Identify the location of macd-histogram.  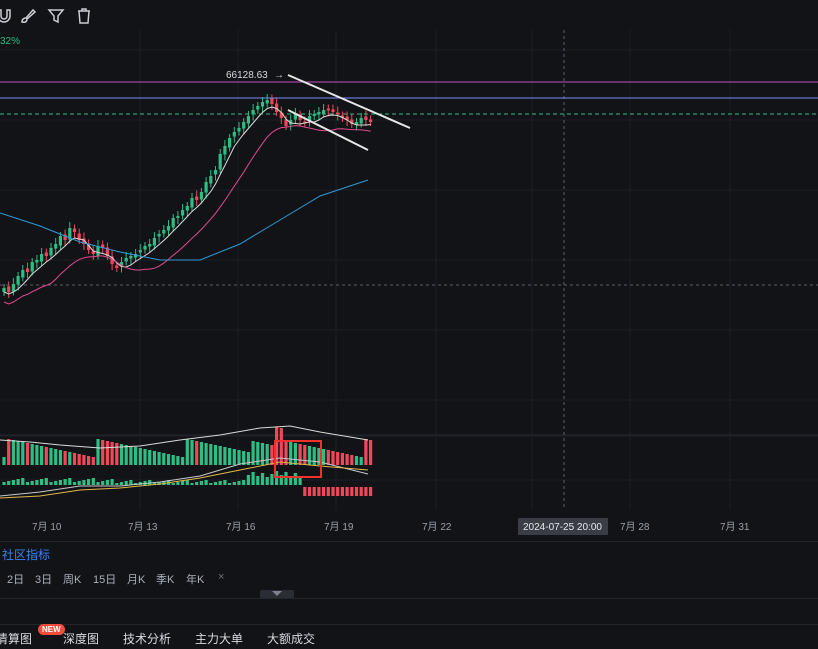
(186, 478).